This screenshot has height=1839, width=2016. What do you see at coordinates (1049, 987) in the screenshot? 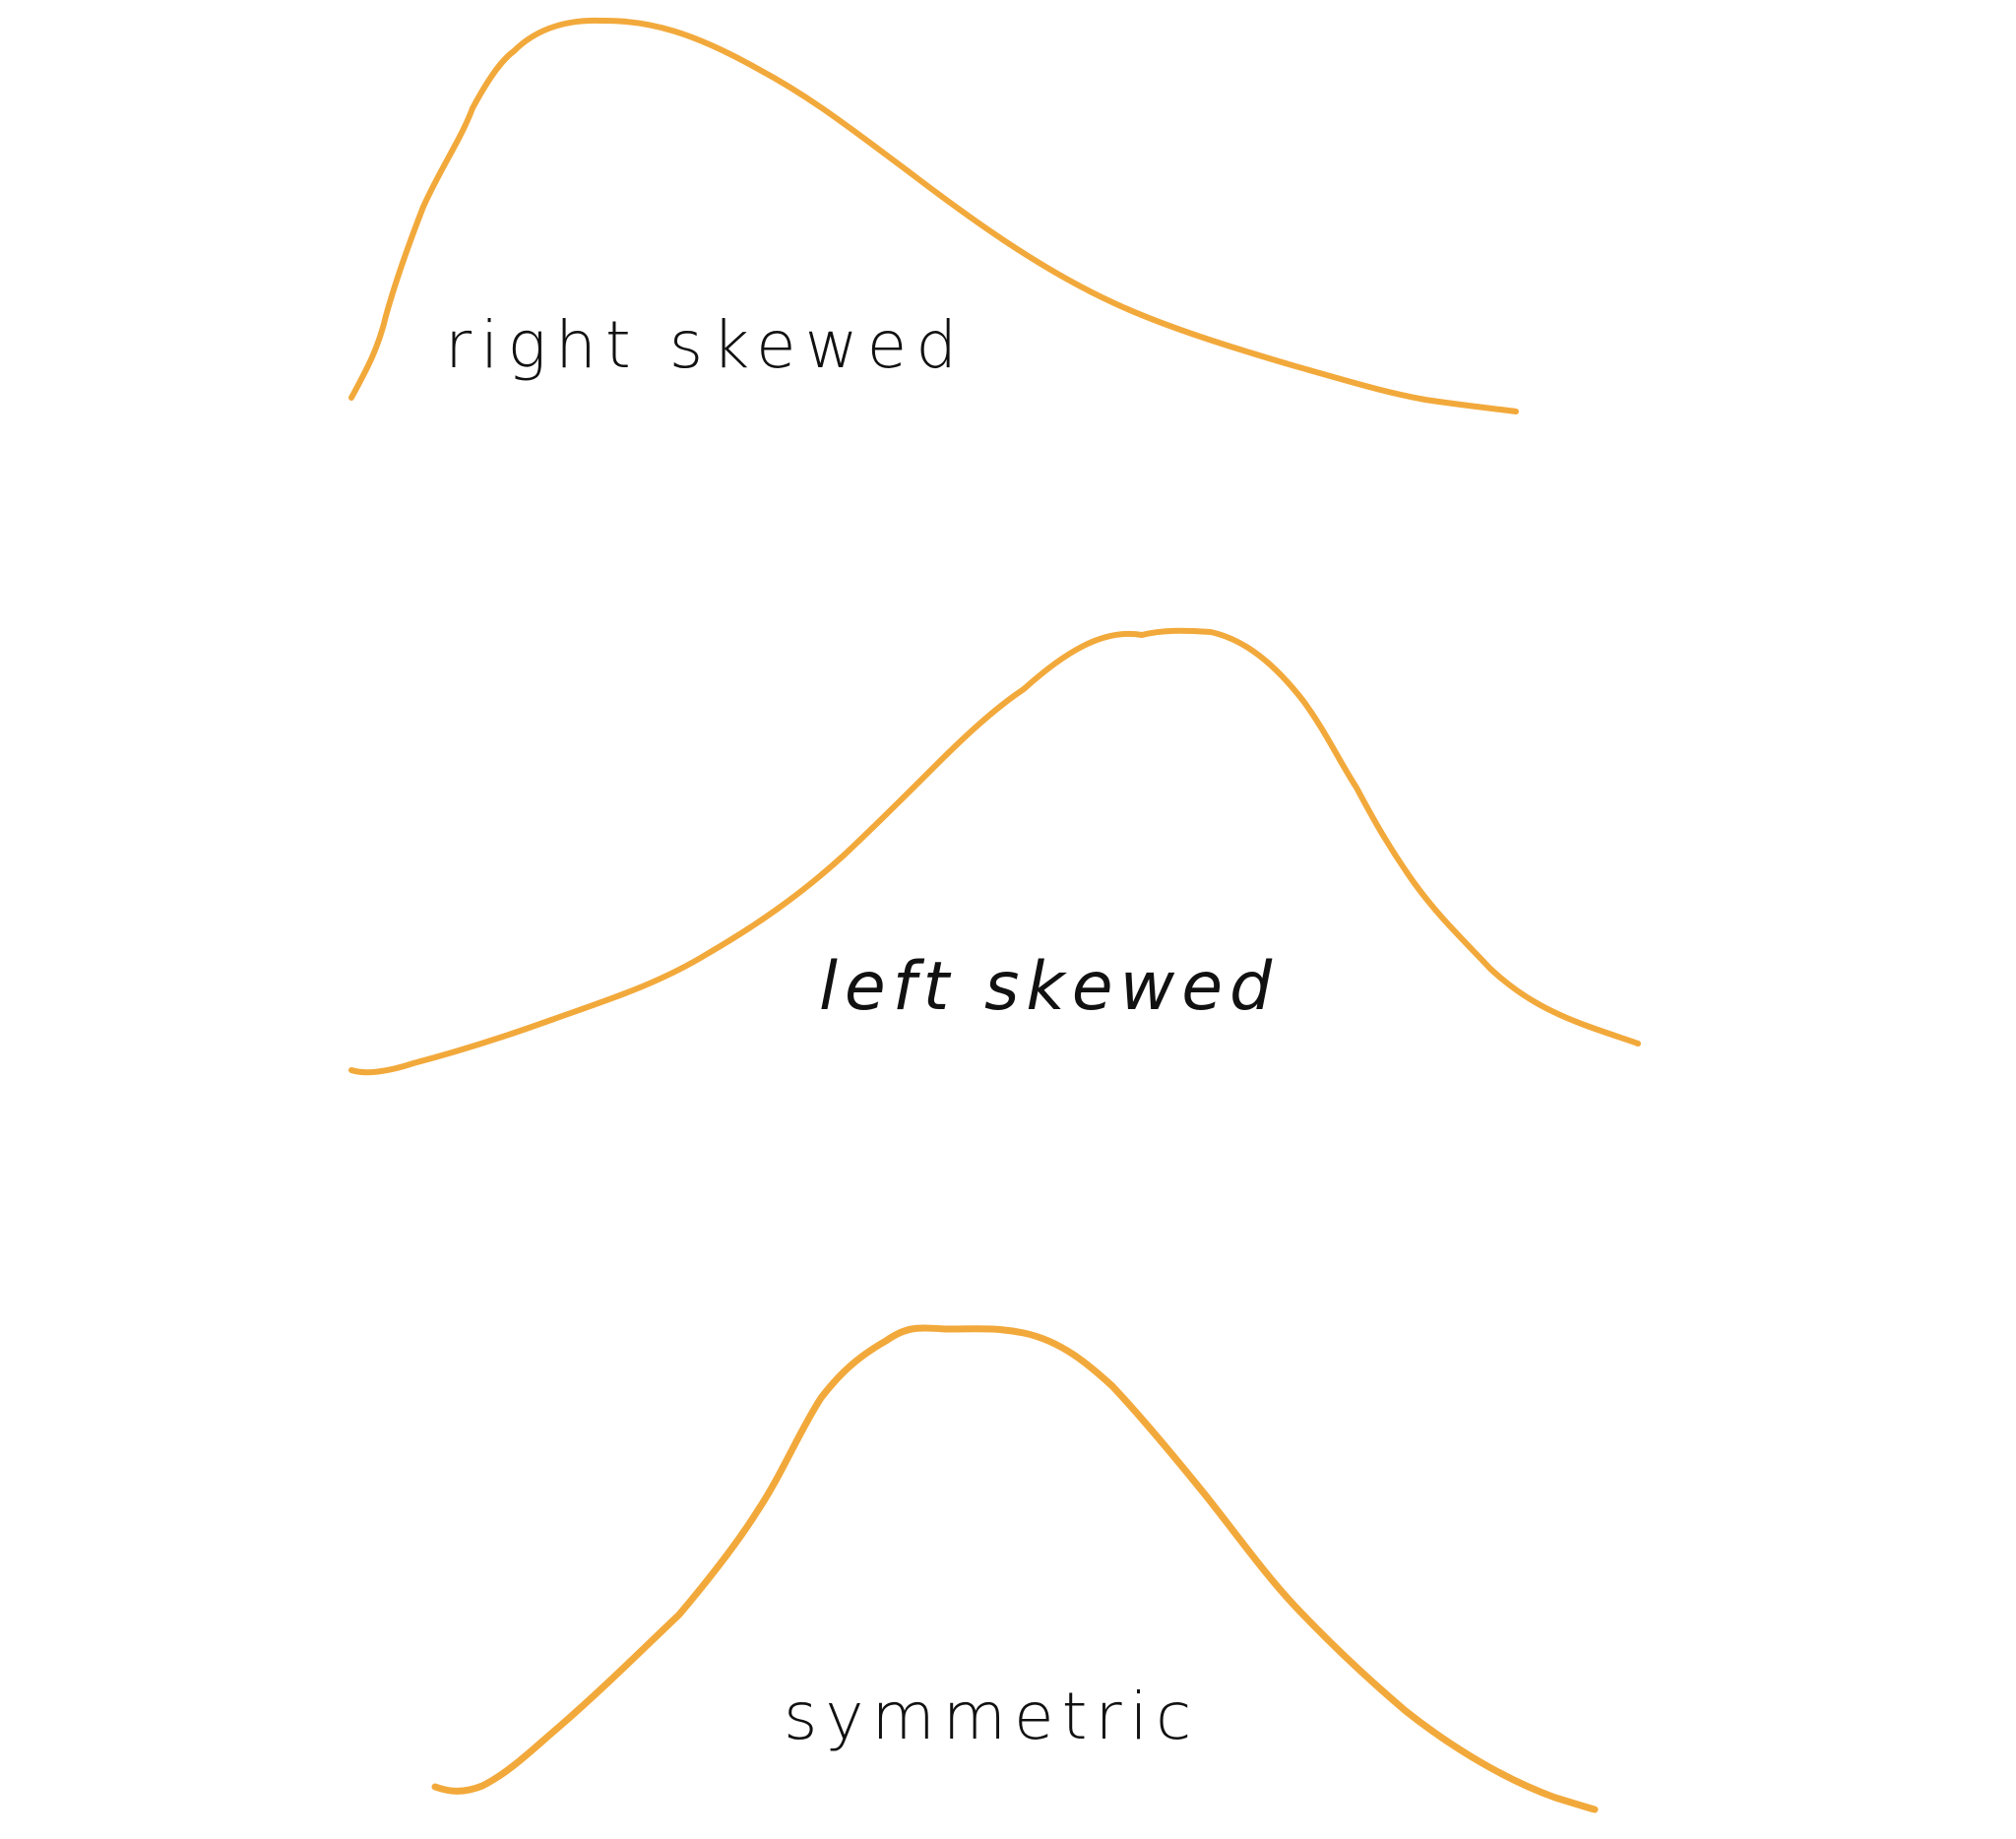
I see `left-skewed-label: left skewed` at bounding box center [1049, 987].